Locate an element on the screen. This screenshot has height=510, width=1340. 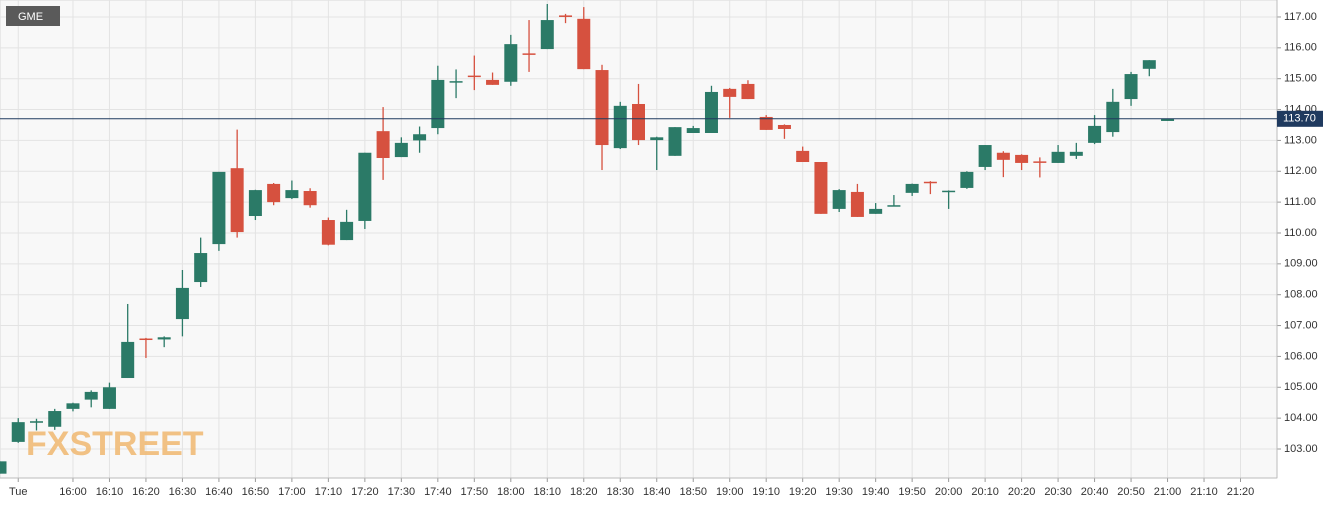
y-tick-label: 104.00 is located at coordinates (1301, 418).